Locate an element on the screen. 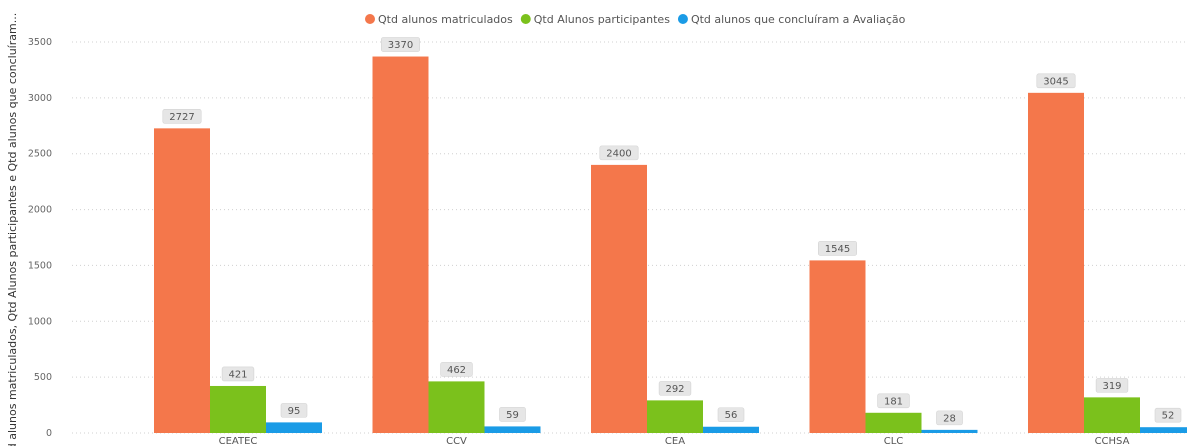  data-label: 3045 is located at coordinates (1055, 81).